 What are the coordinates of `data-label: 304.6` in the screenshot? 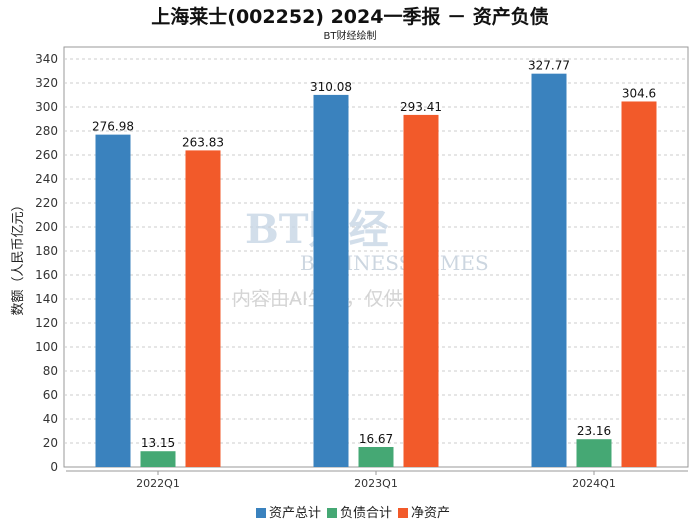 It's located at (639, 93).